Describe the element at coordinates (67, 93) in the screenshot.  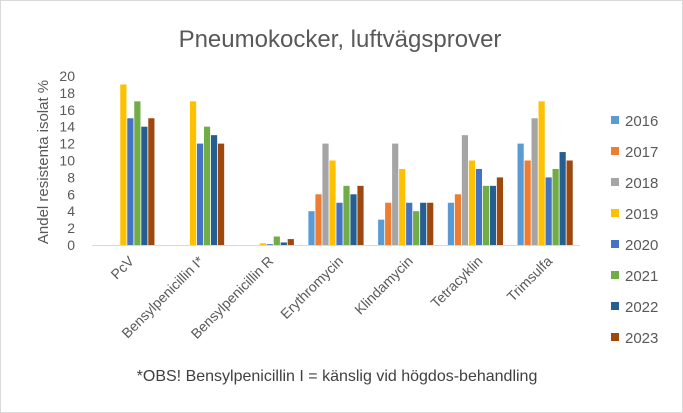
I see `y-tick-label: 18` at that location.